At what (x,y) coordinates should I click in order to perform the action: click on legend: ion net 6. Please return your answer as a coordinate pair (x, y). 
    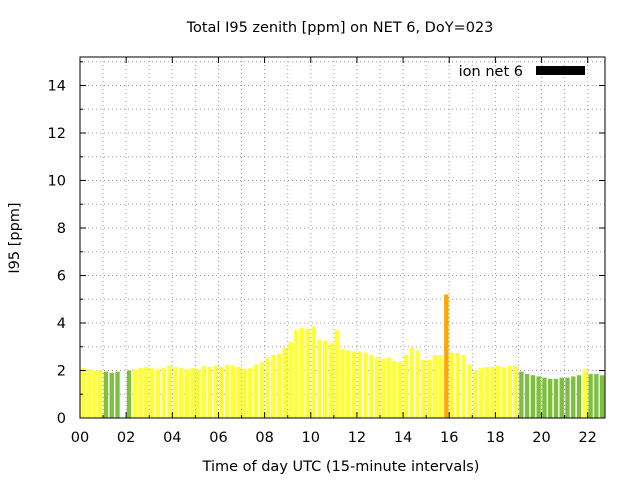
    Looking at the image, I should click on (522, 72).